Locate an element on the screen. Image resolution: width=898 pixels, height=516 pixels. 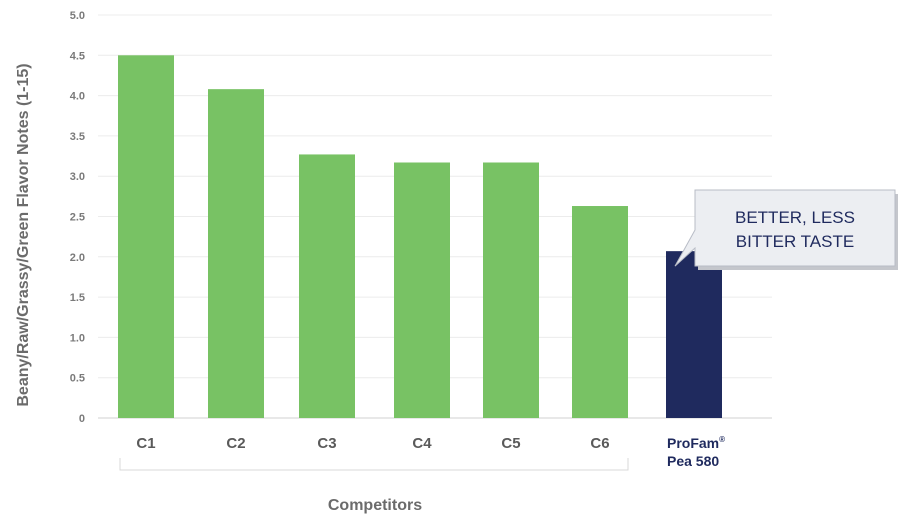
y-tick-label: 1.5 is located at coordinates (77, 298).